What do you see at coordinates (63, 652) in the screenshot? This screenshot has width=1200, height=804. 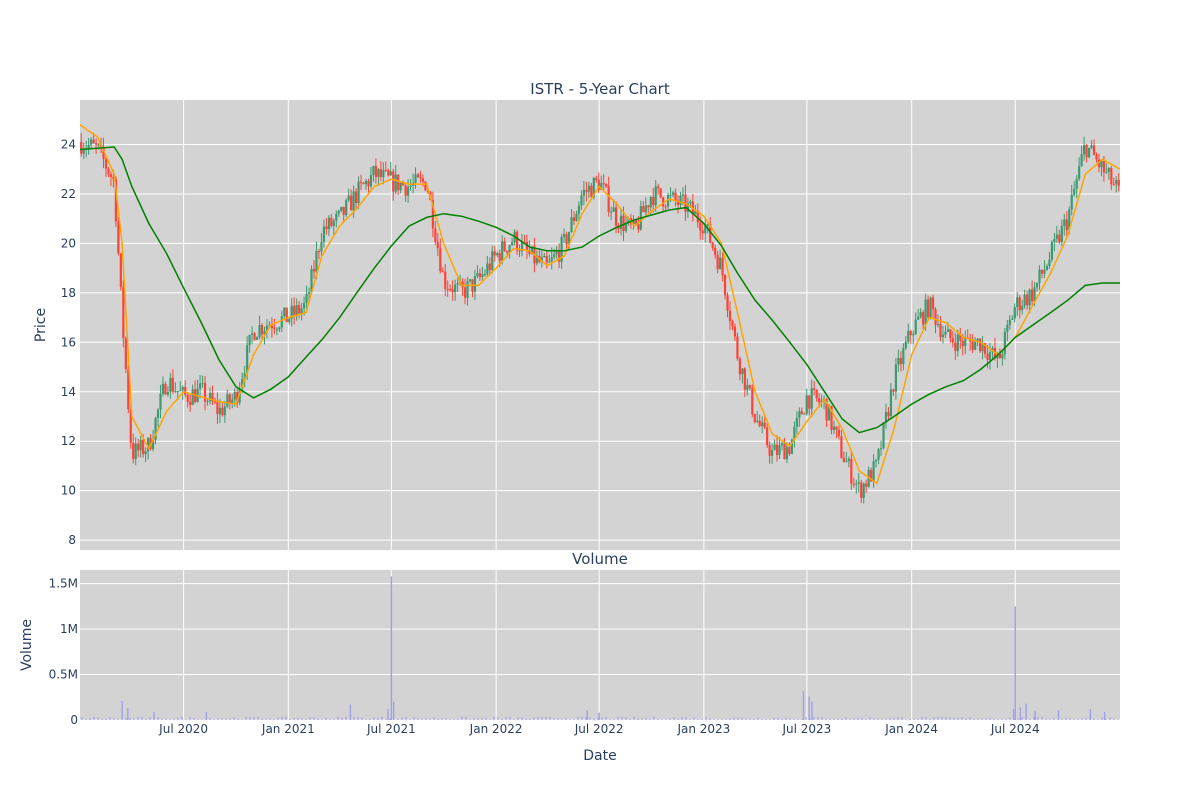 I see `volume-y-tick-labels: 0 0.5M 1M 1.5M` at bounding box center [63, 652].